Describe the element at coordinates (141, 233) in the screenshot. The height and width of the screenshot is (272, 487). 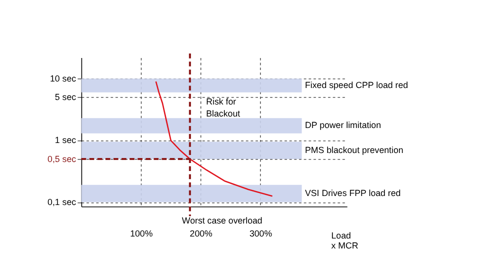
I see `x-tick-label: 100%` at that location.